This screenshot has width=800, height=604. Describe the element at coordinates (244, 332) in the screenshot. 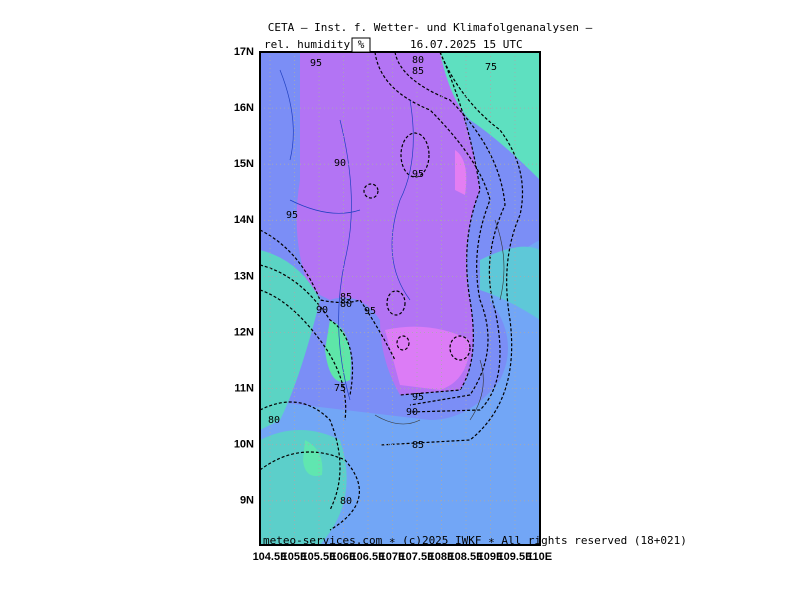

I see `lat-label: 12N` at that location.